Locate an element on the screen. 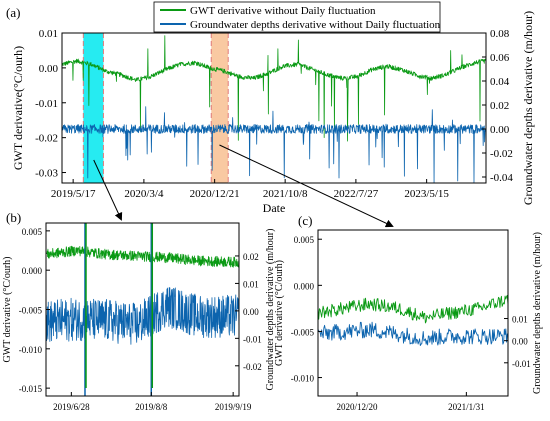 Image resolution: width=550 pixels, height=421 pixels. y-right-tick-label: 0.08 is located at coordinates (500, 34).